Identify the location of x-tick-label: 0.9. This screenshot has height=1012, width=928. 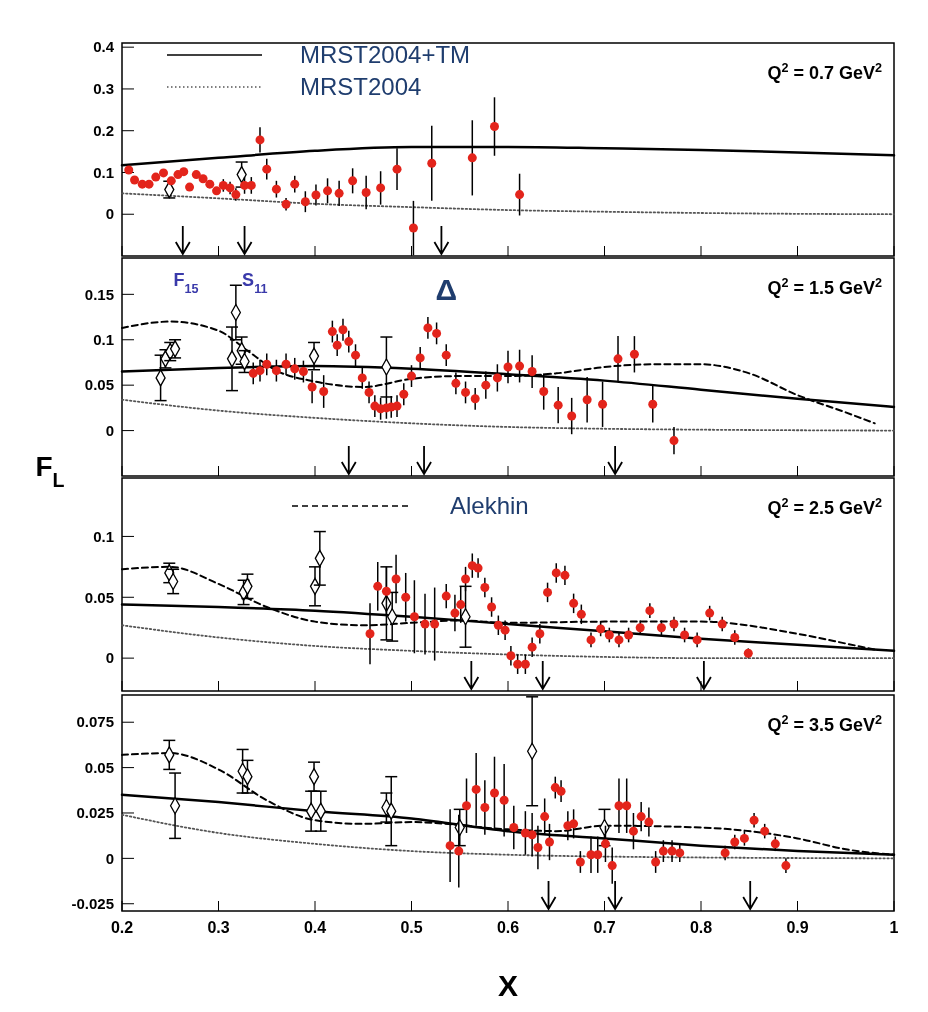
(797, 927).